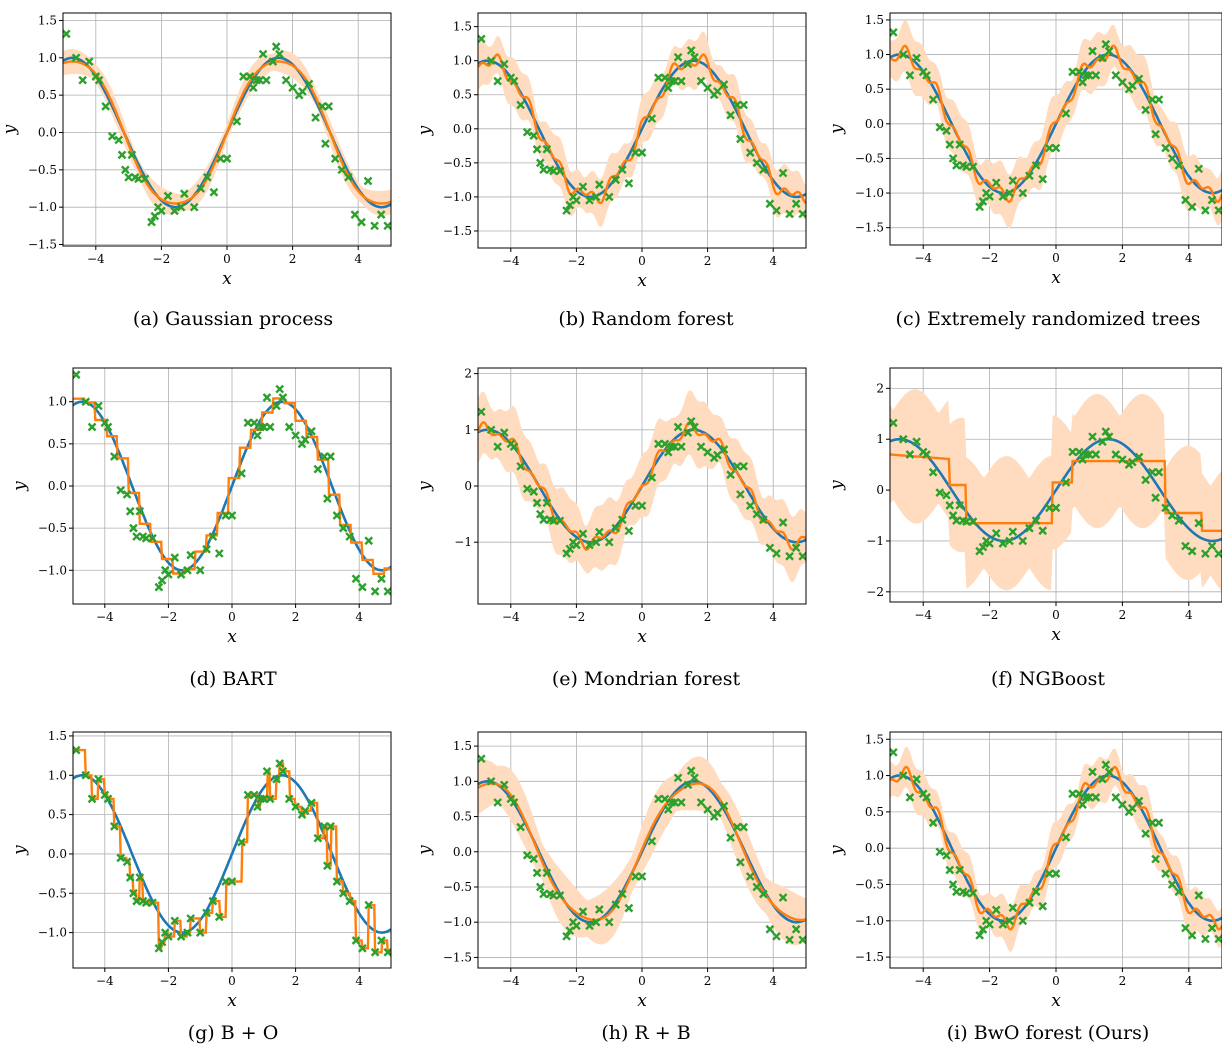  What do you see at coordinates (201, 507) in the screenshot?
I see `subplot-3: −4 −2 0 2 4 −1.0 −0.5 0.0 0.5 1.0 x y` at bounding box center [201, 507].